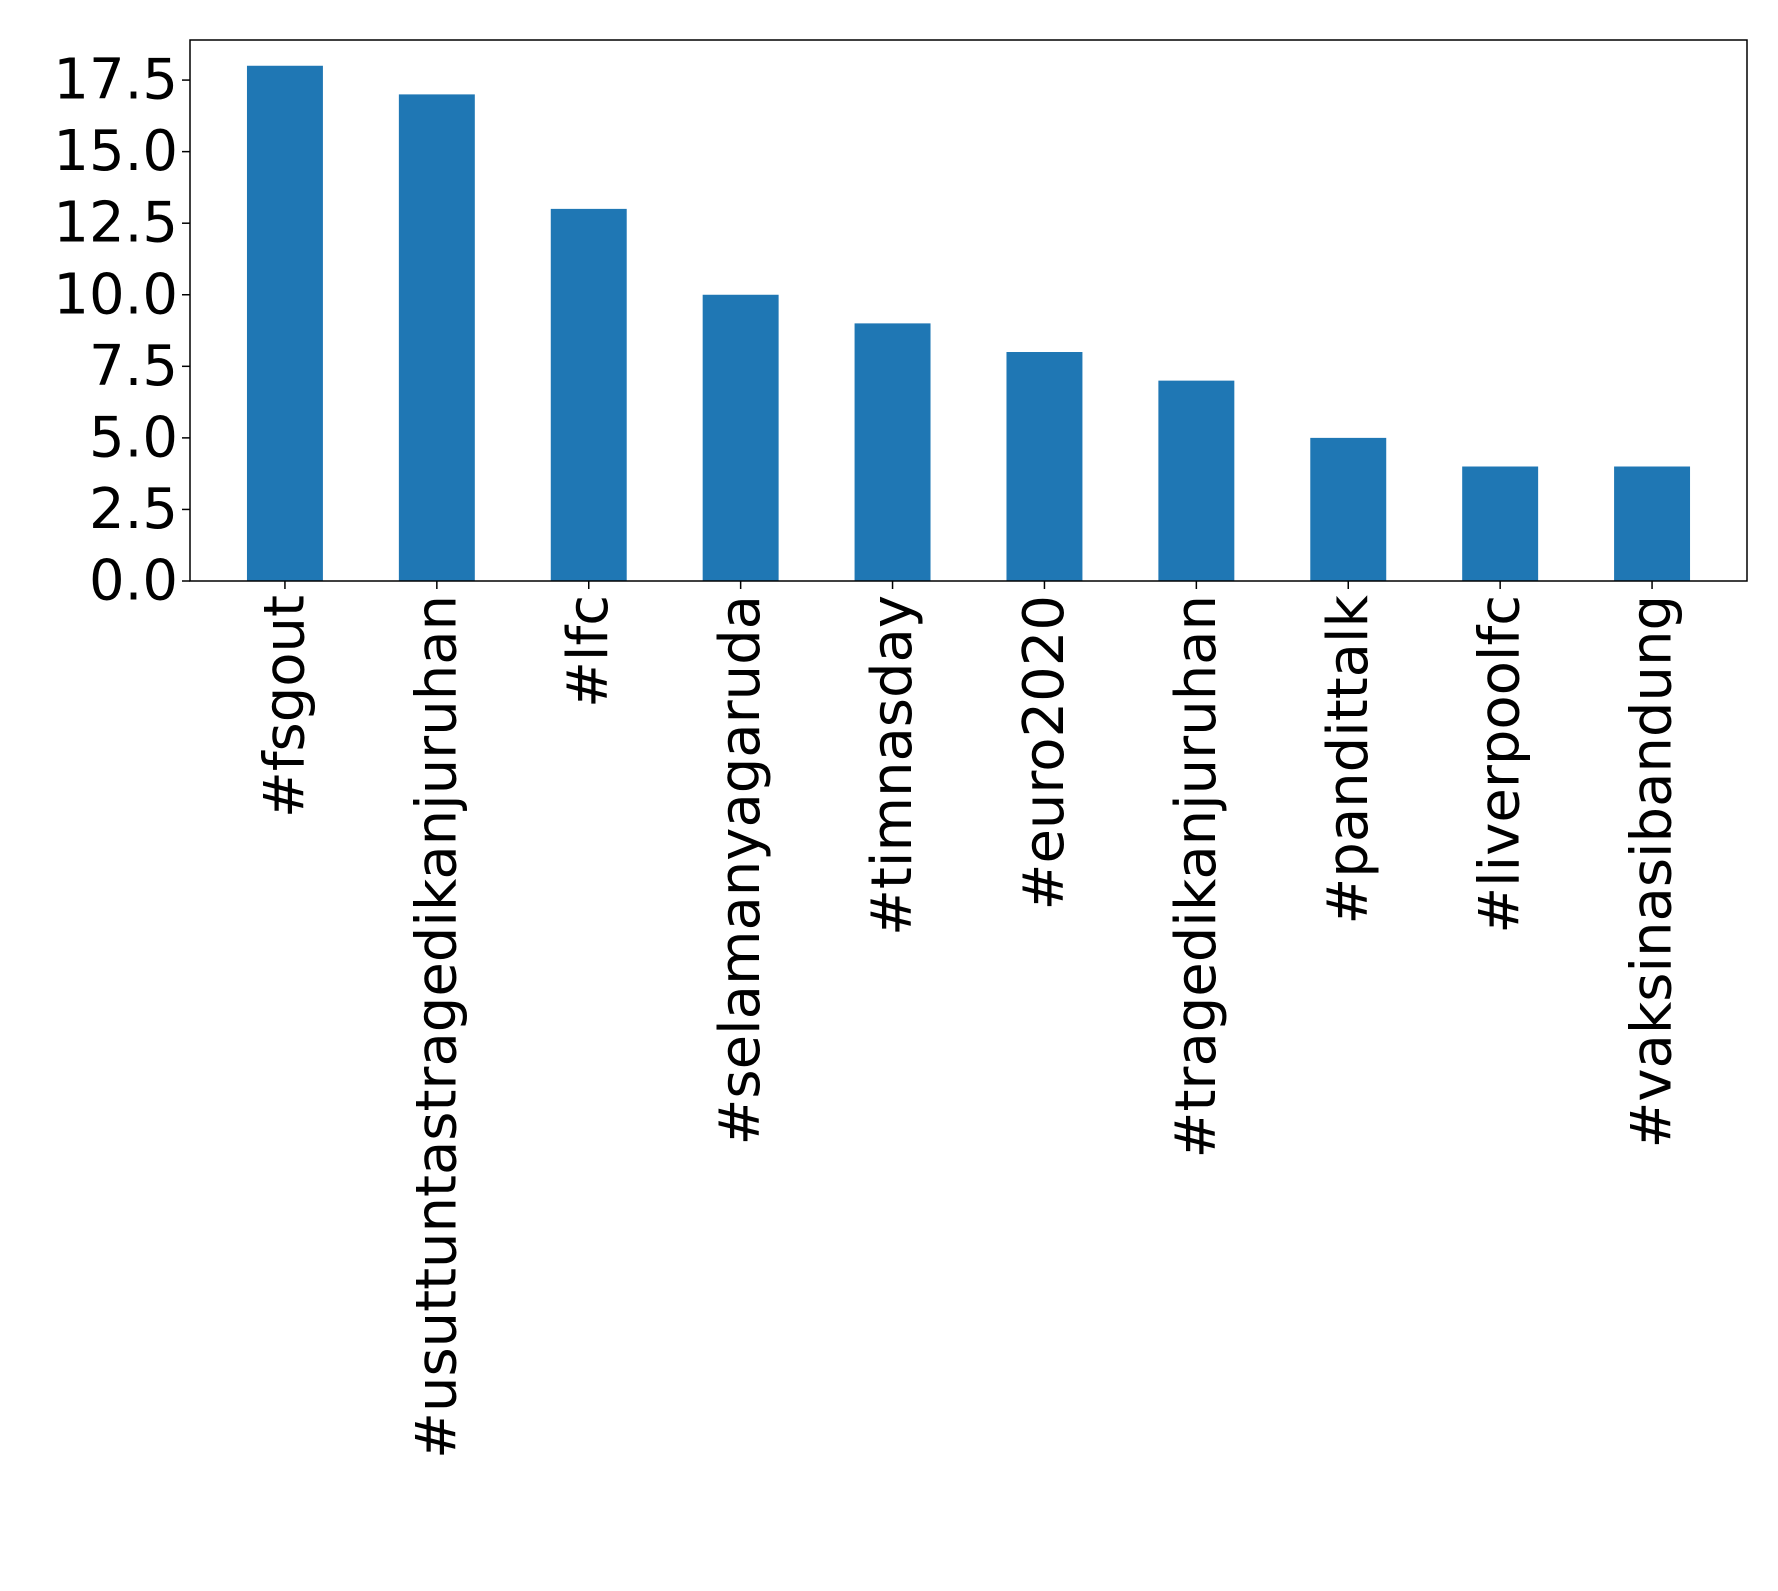 The width and height of the screenshot is (1778, 1591). What do you see at coordinates (1652, 872) in the screenshot?
I see `x-tick-label: #vaksinasibandung` at bounding box center [1652, 872].